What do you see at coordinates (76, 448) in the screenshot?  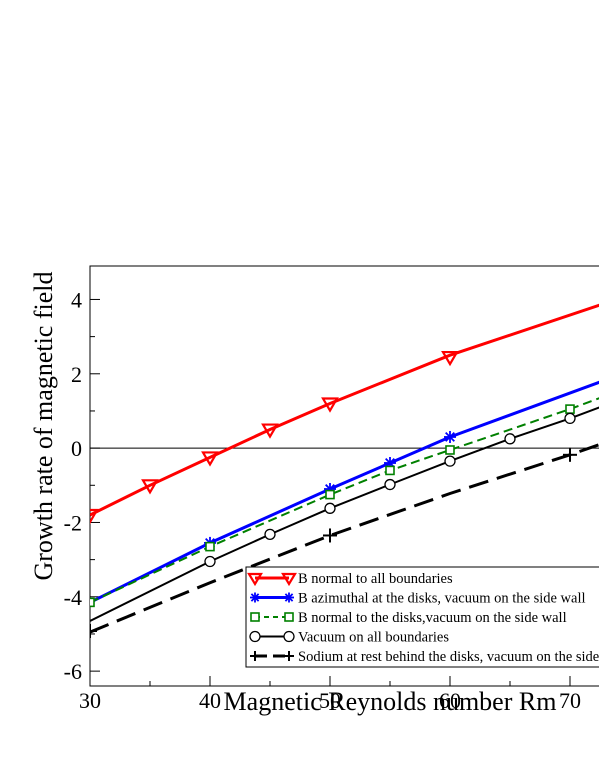 I see `y-tick-label: 0` at bounding box center [76, 448].